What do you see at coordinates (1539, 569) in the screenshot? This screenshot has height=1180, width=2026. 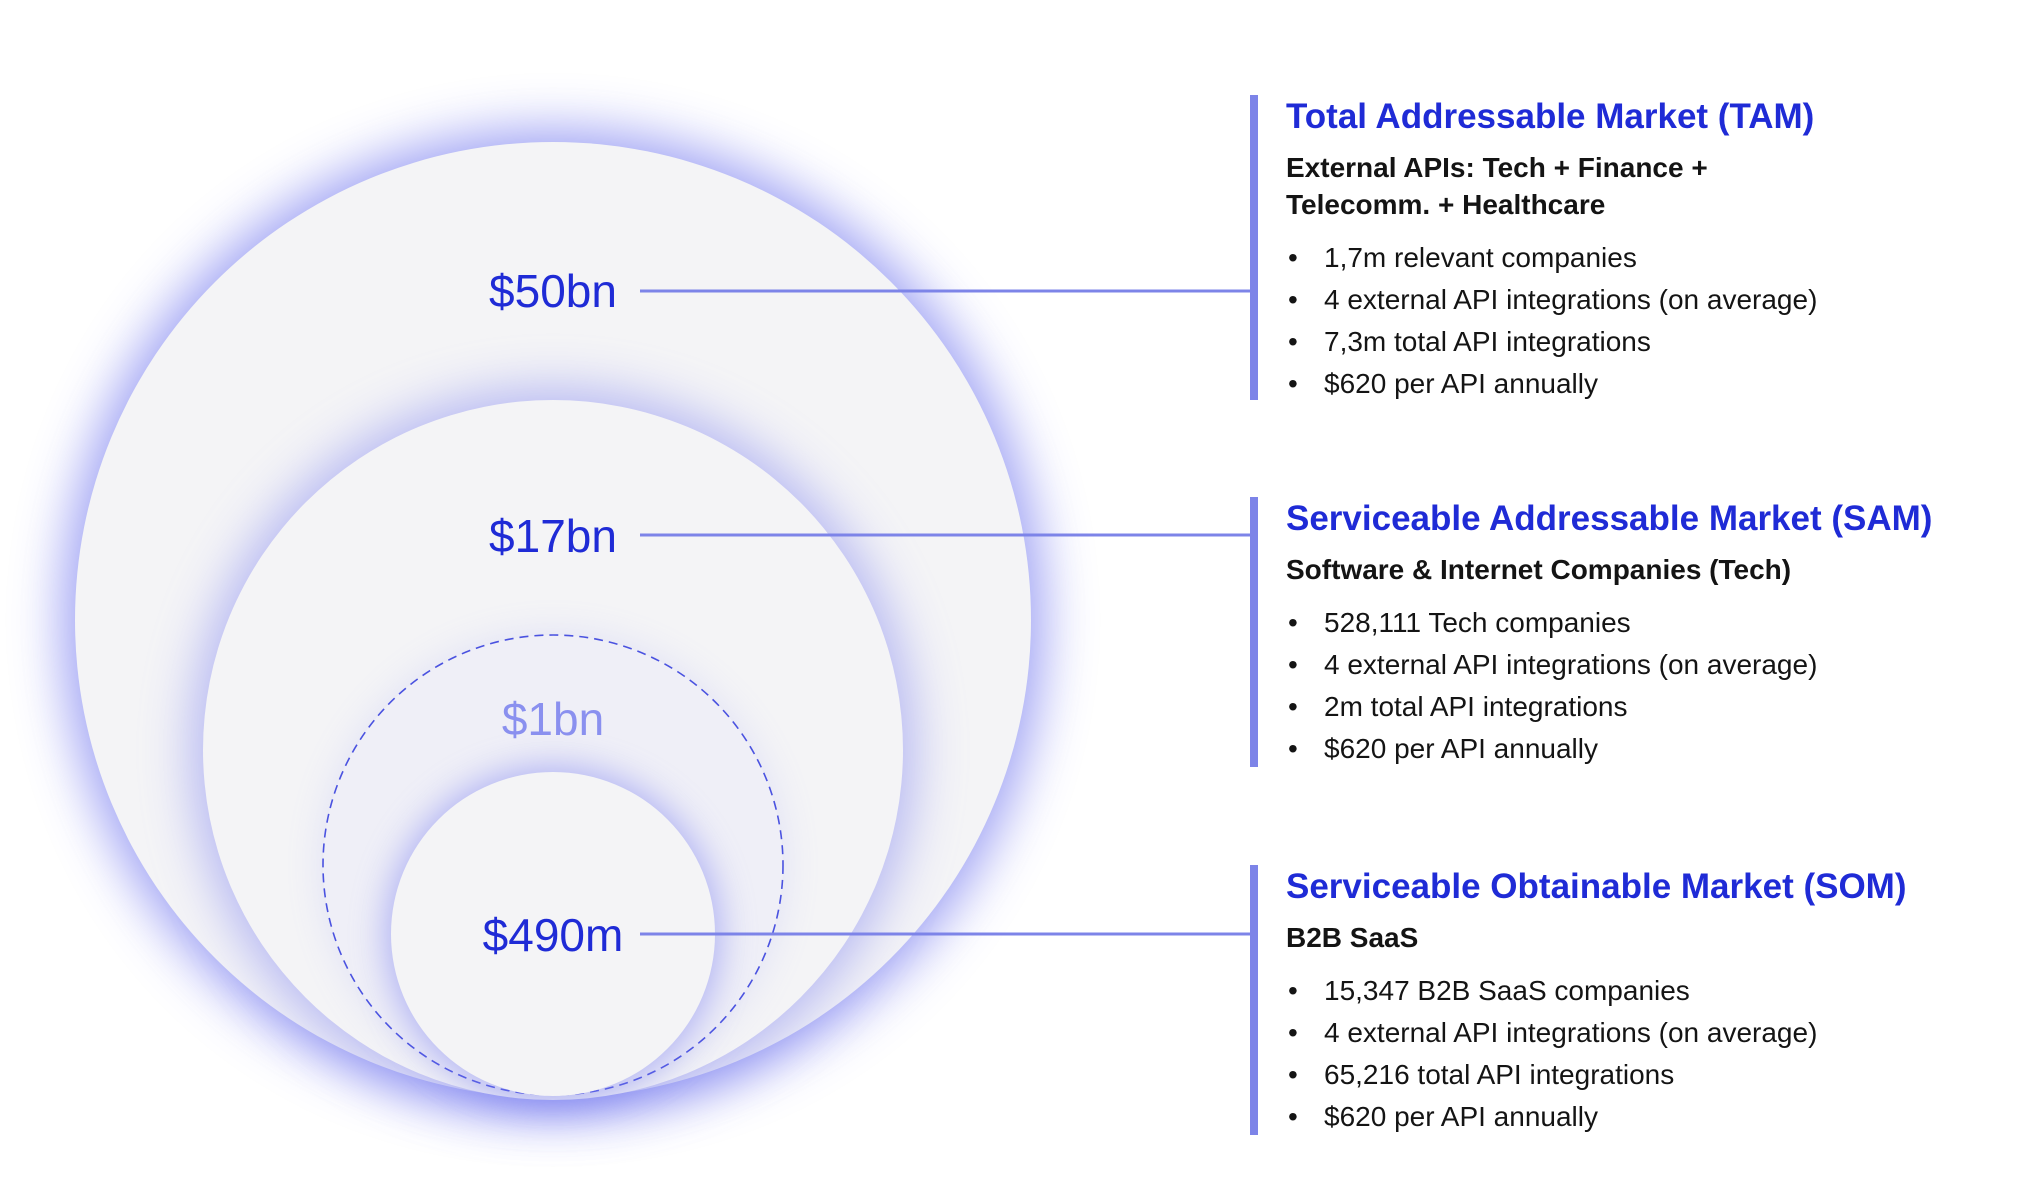 I see `sam-subtitle: Software & Internet Companies (Tech)` at bounding box center [1539, 569].